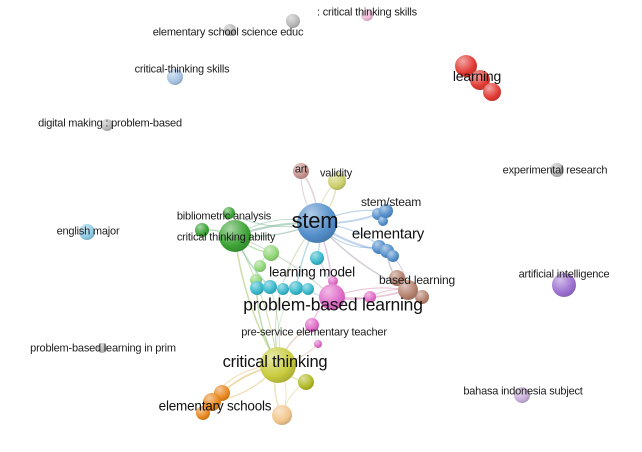 The height and width of the screenshot is (452, 642). Describe the element at coordinates (296, 288) in the screenshot. I see `node-lm4` at that location.